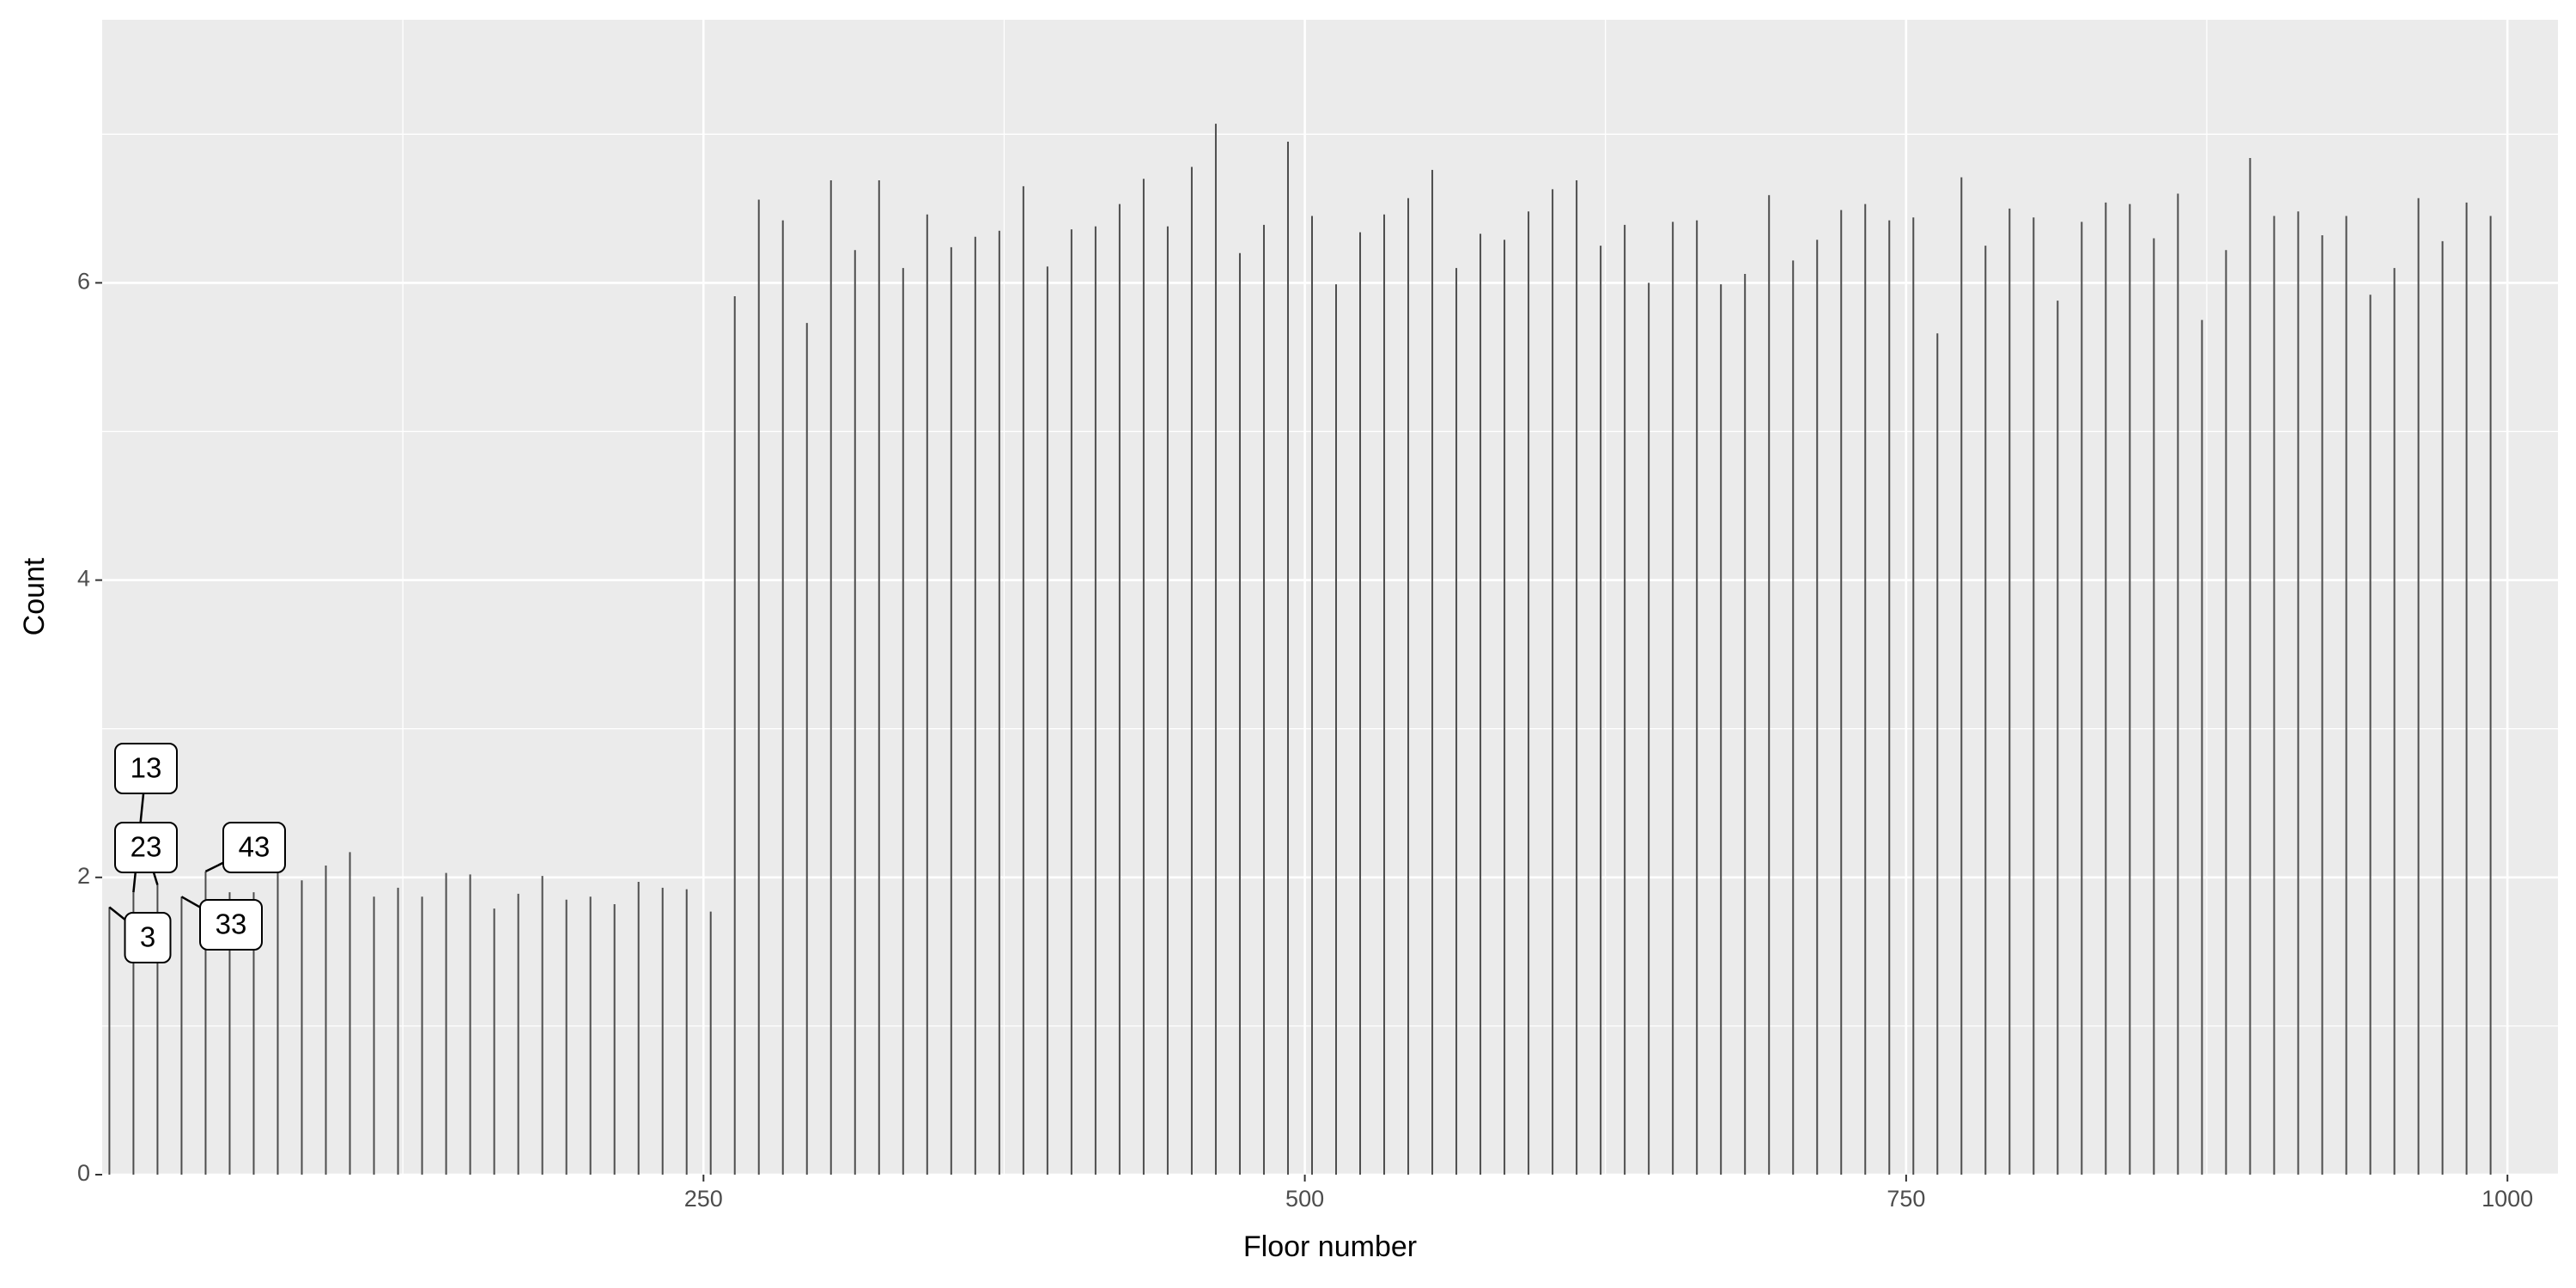  I want to click on y-tick-label: 2, so click(83, 876).